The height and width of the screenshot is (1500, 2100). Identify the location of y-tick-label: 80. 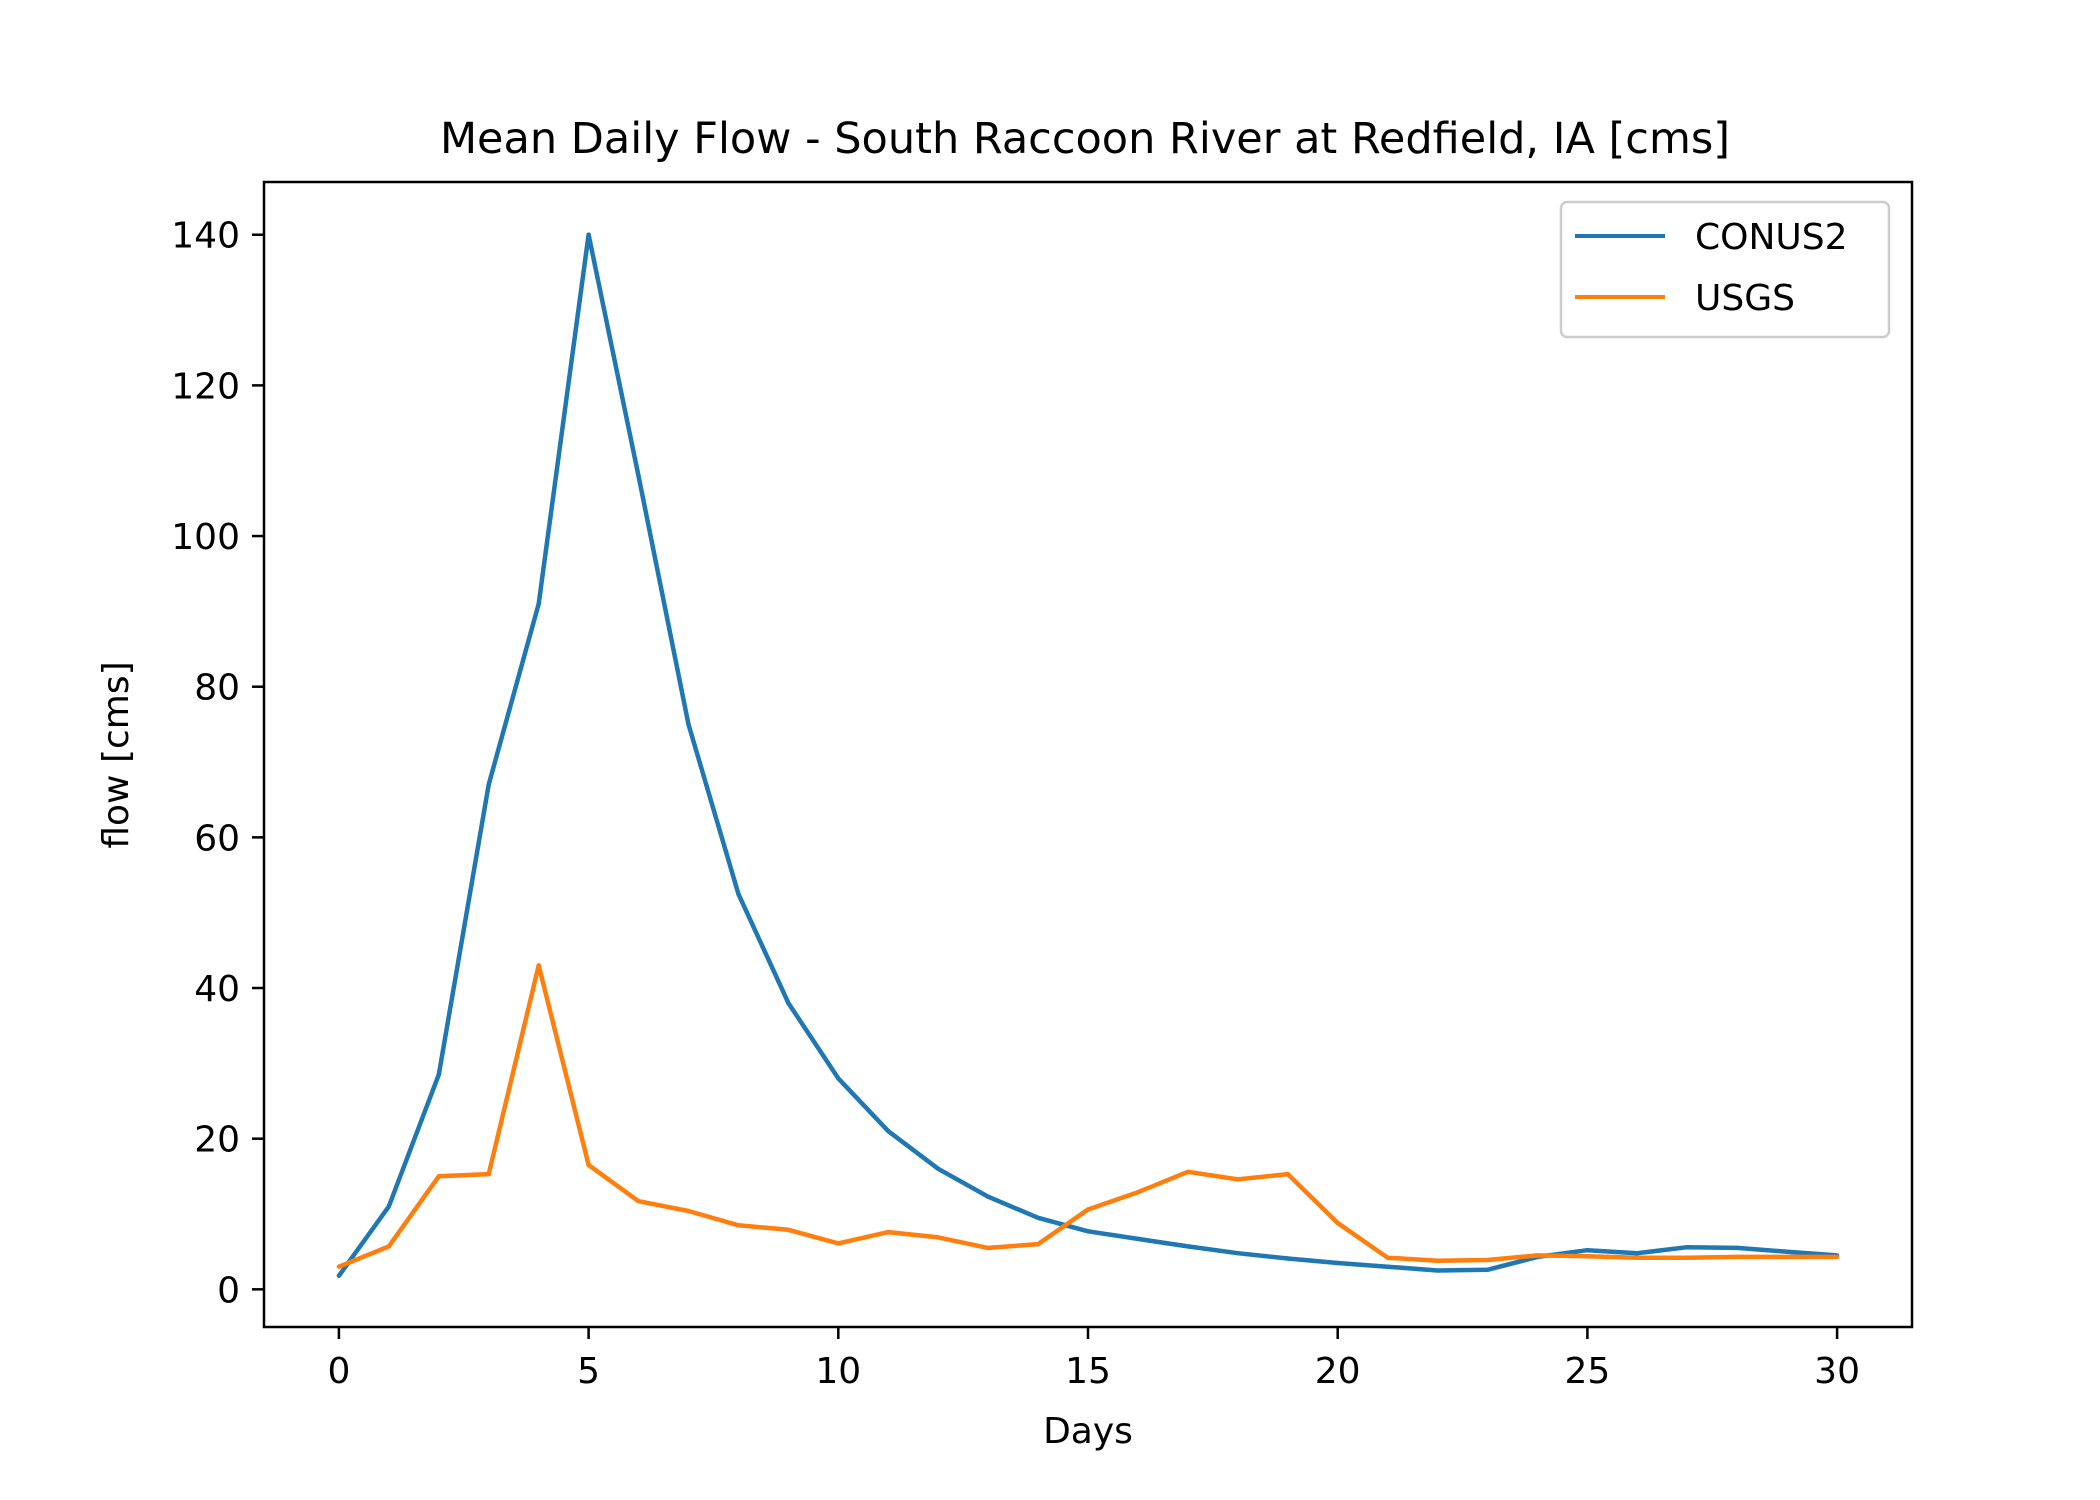
(217, 688).